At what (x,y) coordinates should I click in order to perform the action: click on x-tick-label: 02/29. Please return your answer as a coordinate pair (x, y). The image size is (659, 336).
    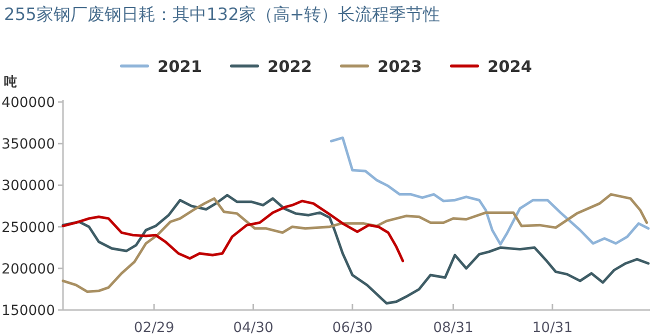
    Looking at the image, I should click on (154, 328).